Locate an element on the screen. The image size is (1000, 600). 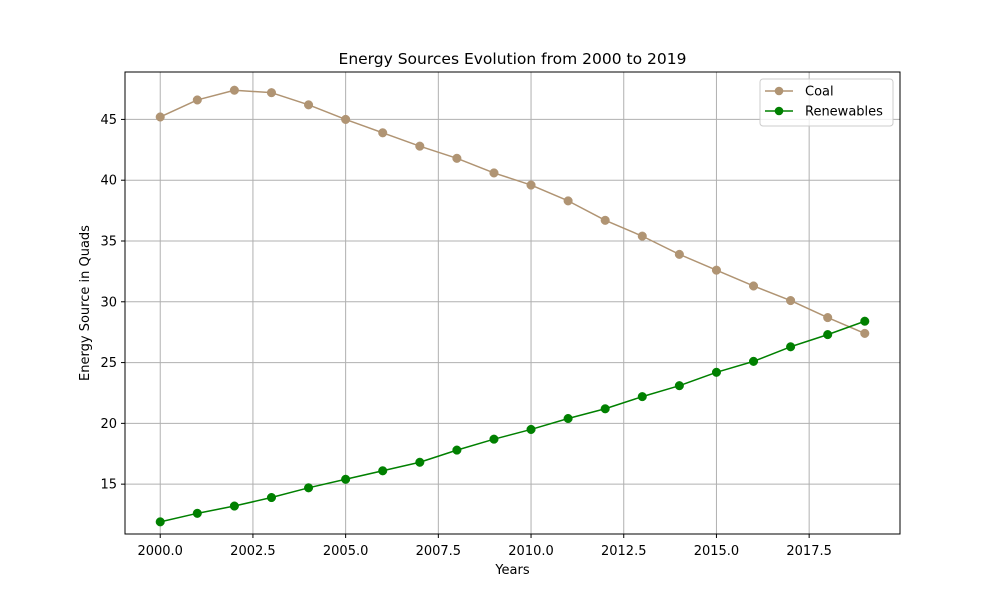
y-axis-title: Energy Source in Quads is located at coordinates (85, 303).